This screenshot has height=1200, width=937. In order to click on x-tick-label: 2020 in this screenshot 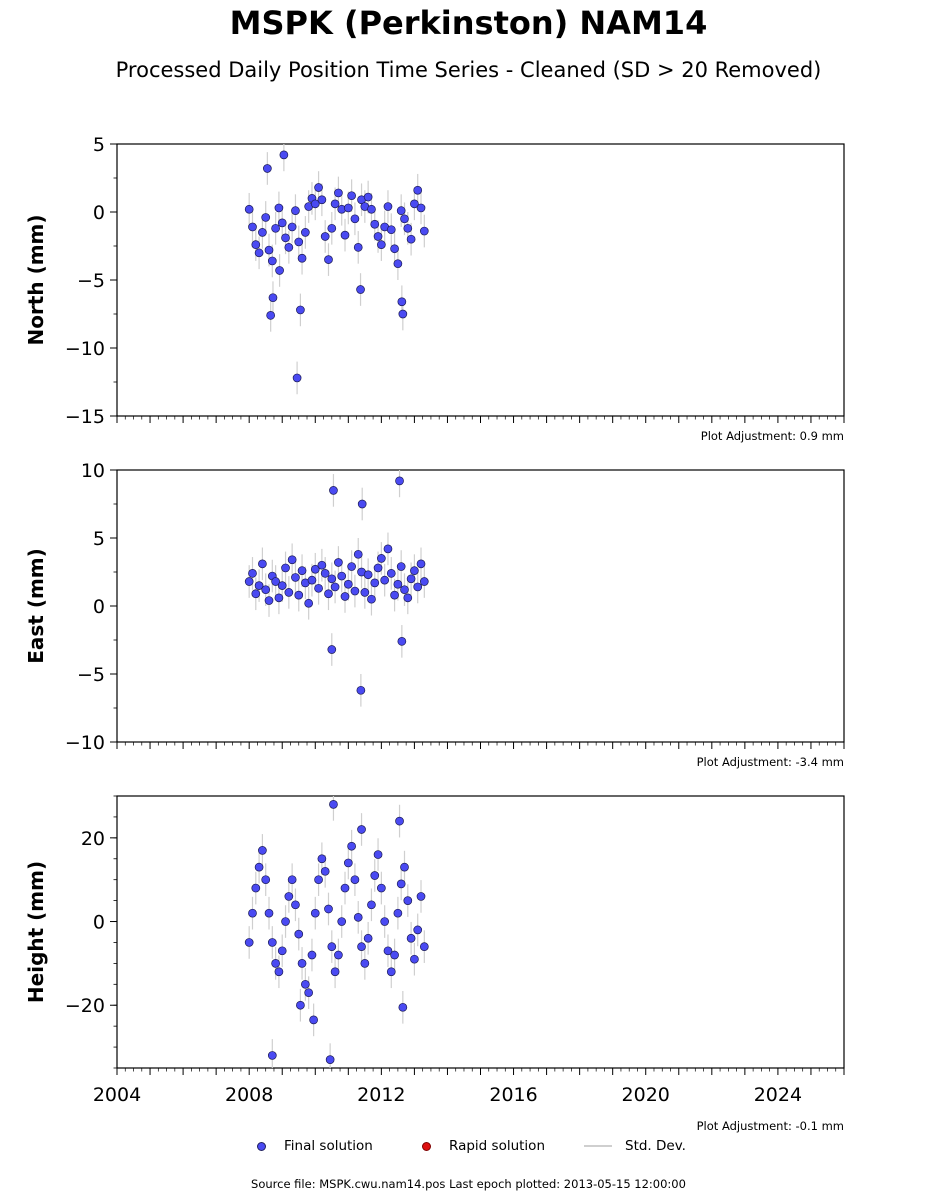, I will do `click(646, 1095)`.